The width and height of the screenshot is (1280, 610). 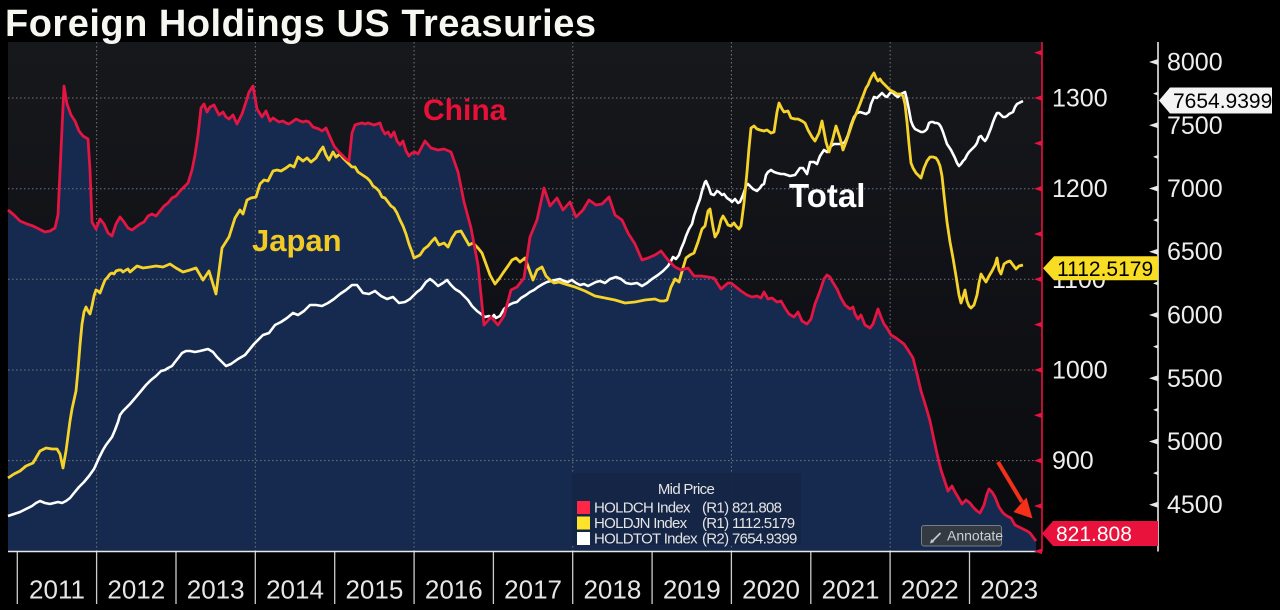 I want to click on svg-text: 2016, so click(x=454, y=590).